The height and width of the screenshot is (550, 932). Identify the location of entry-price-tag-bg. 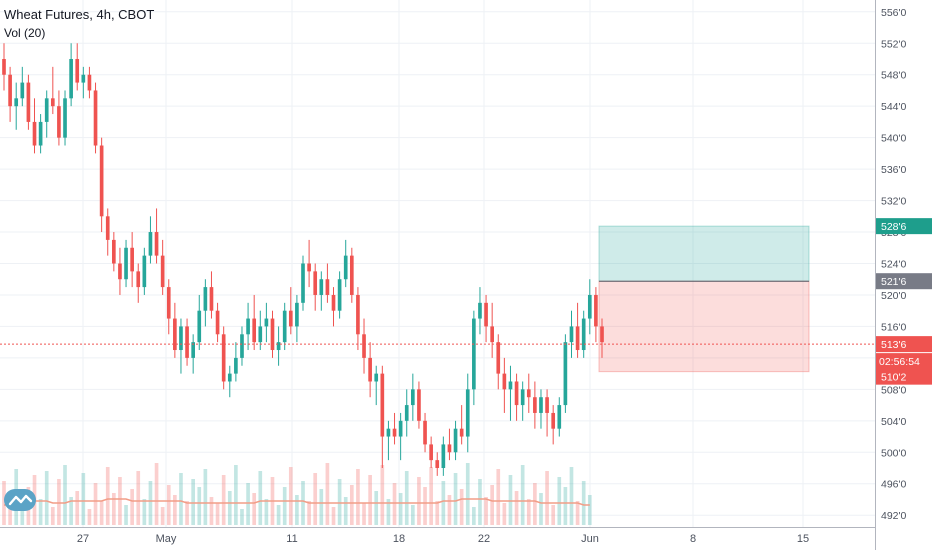
(904, 281).